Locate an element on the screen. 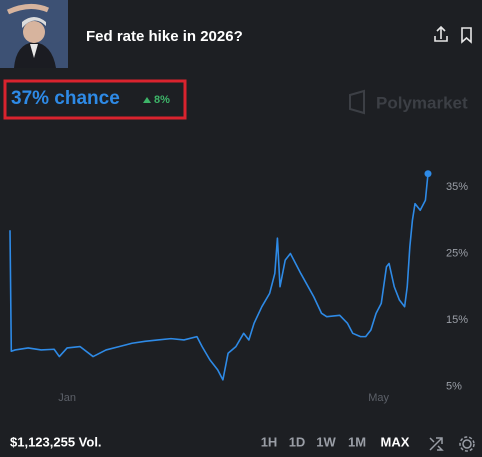 The image size is (482, 457). last-point is located at coordinates (428, 174).